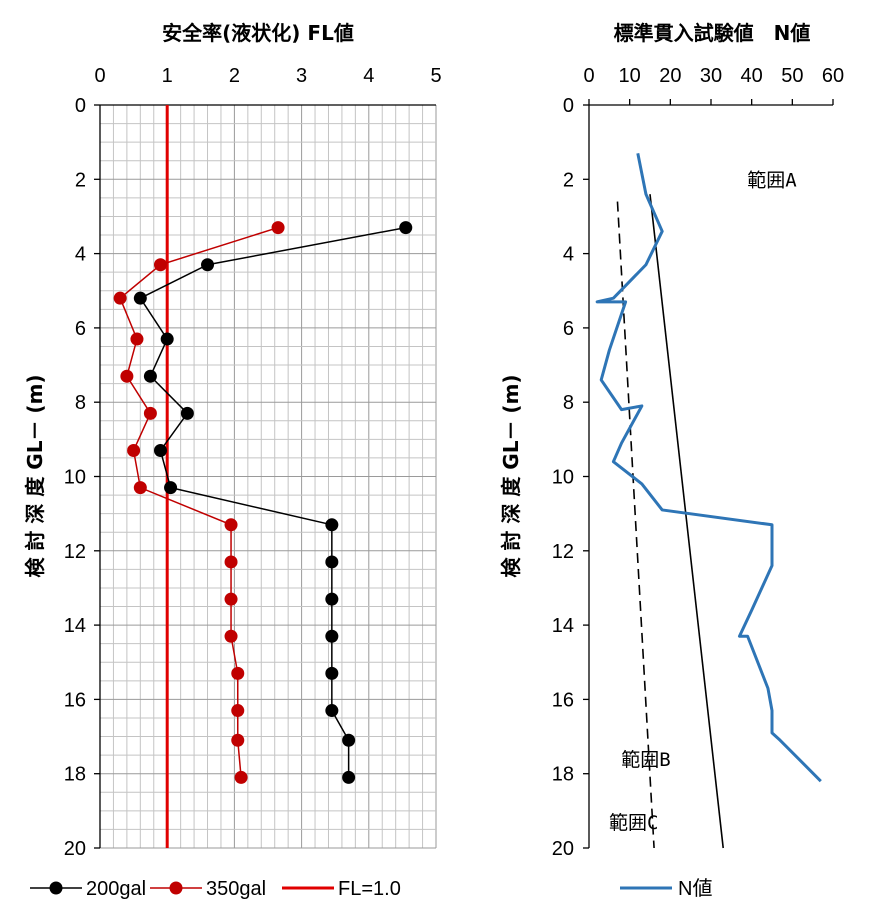 Image resolution: width=869 pixels, height=914 pixels. Describe the element at coordinates (369, 889) in the screenshot. I see `legend-label: FL=1.0` at that location.